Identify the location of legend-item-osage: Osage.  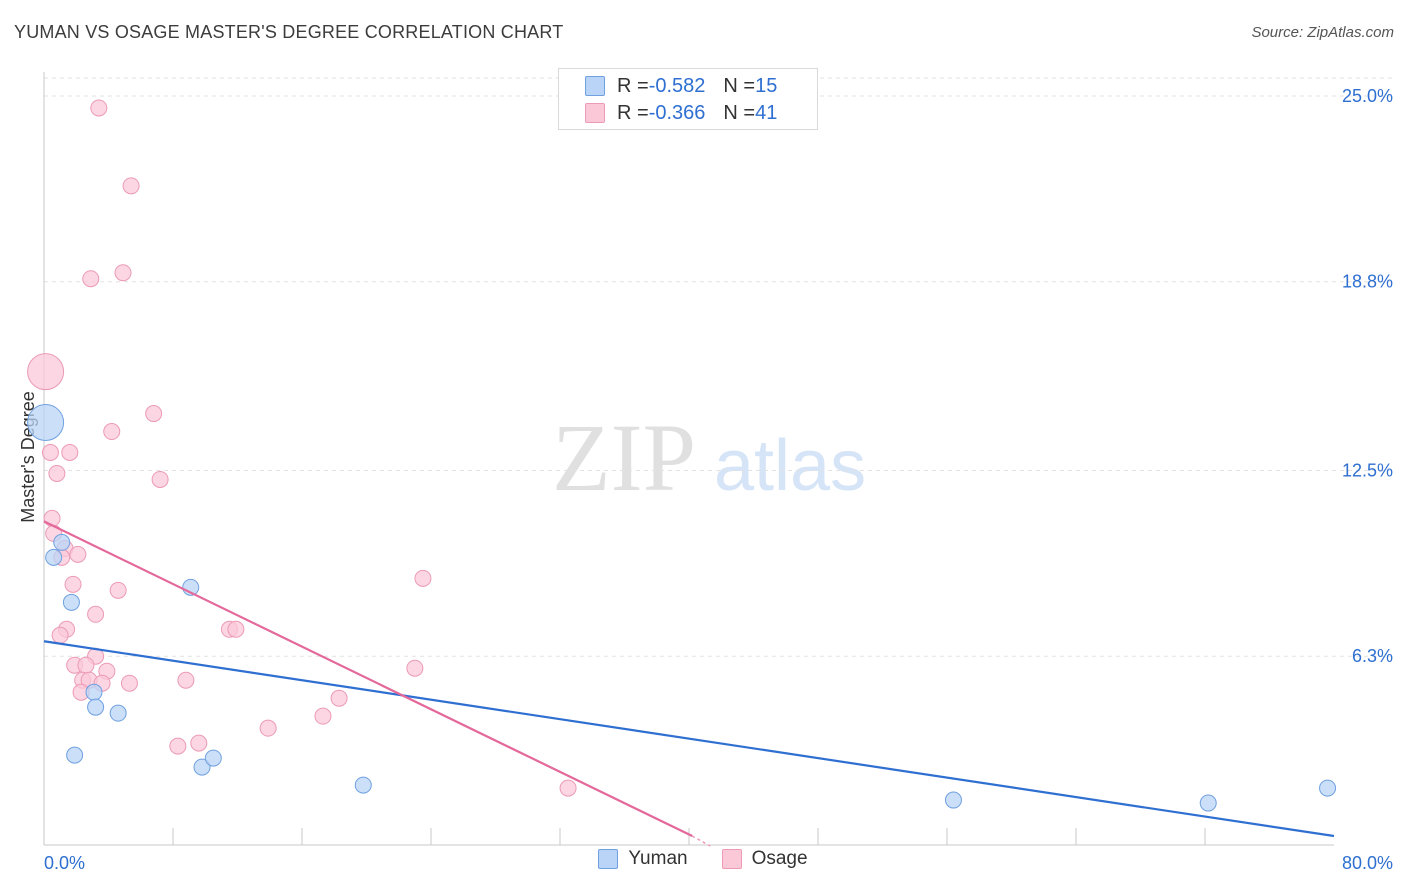
(764, 859).